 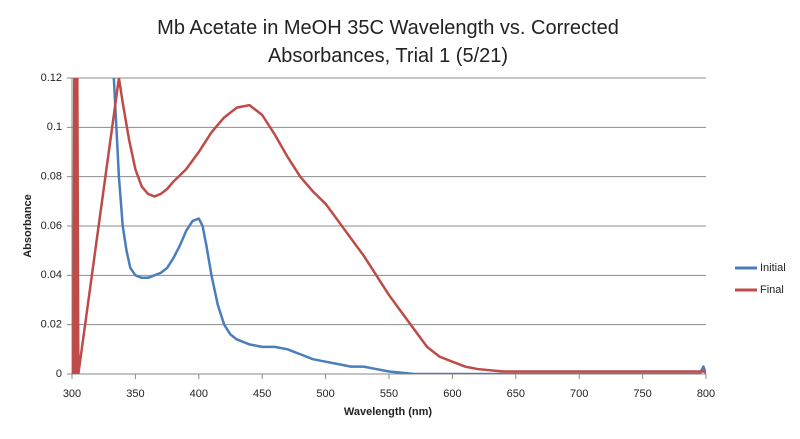 What do you see at coordinates (54, 127) in the screenshot?
I see `y-tick-label: 0.1` at bounding box center [54, 127].